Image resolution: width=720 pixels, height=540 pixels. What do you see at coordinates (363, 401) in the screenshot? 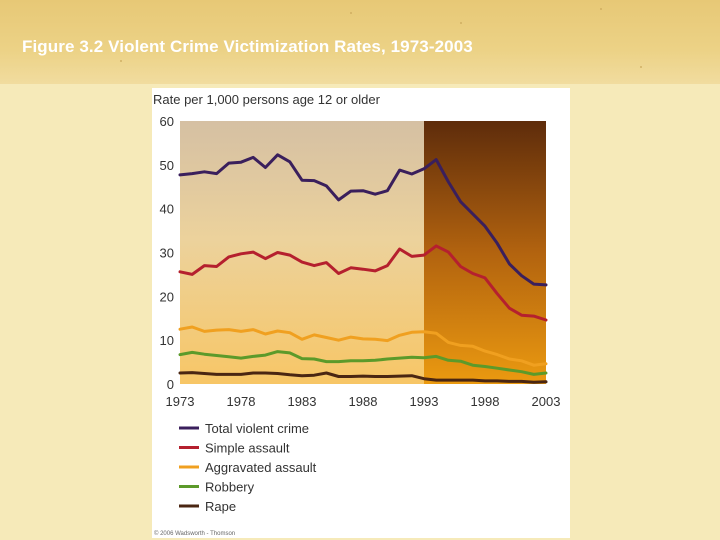
I see `x-tick-label: 1988` at bounding box center [363, 401].